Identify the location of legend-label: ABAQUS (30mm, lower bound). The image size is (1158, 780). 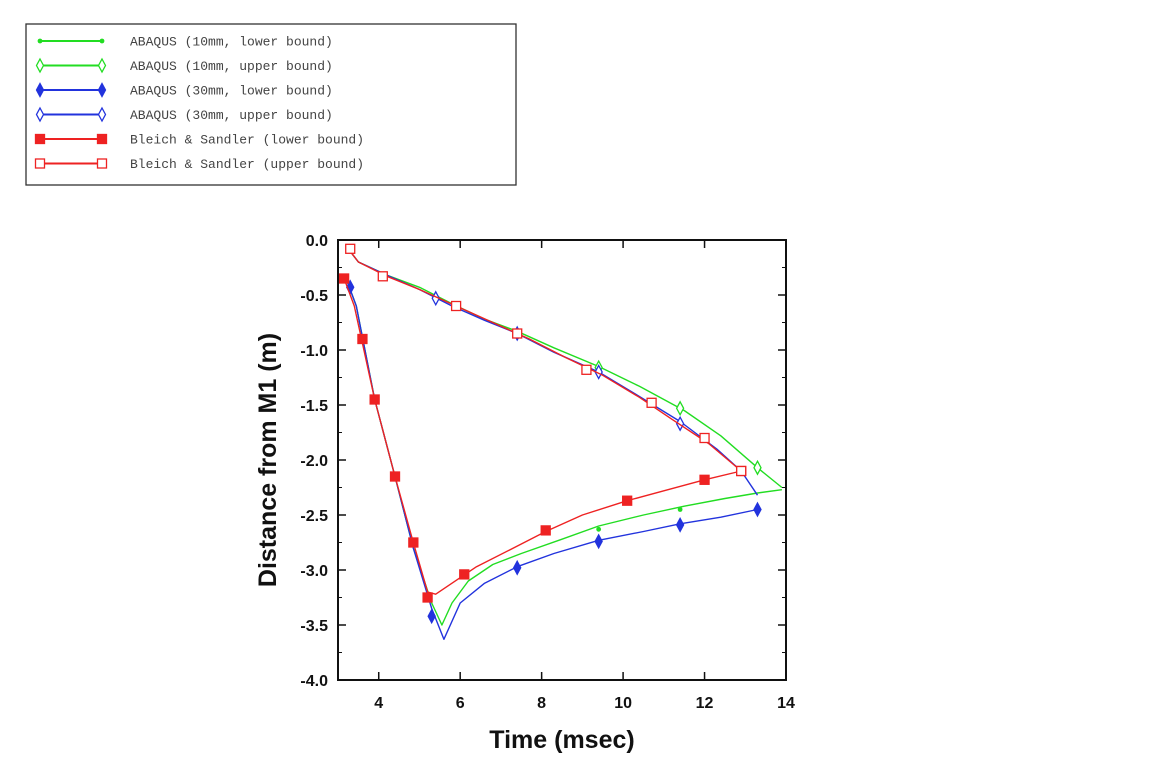
(231, 91).